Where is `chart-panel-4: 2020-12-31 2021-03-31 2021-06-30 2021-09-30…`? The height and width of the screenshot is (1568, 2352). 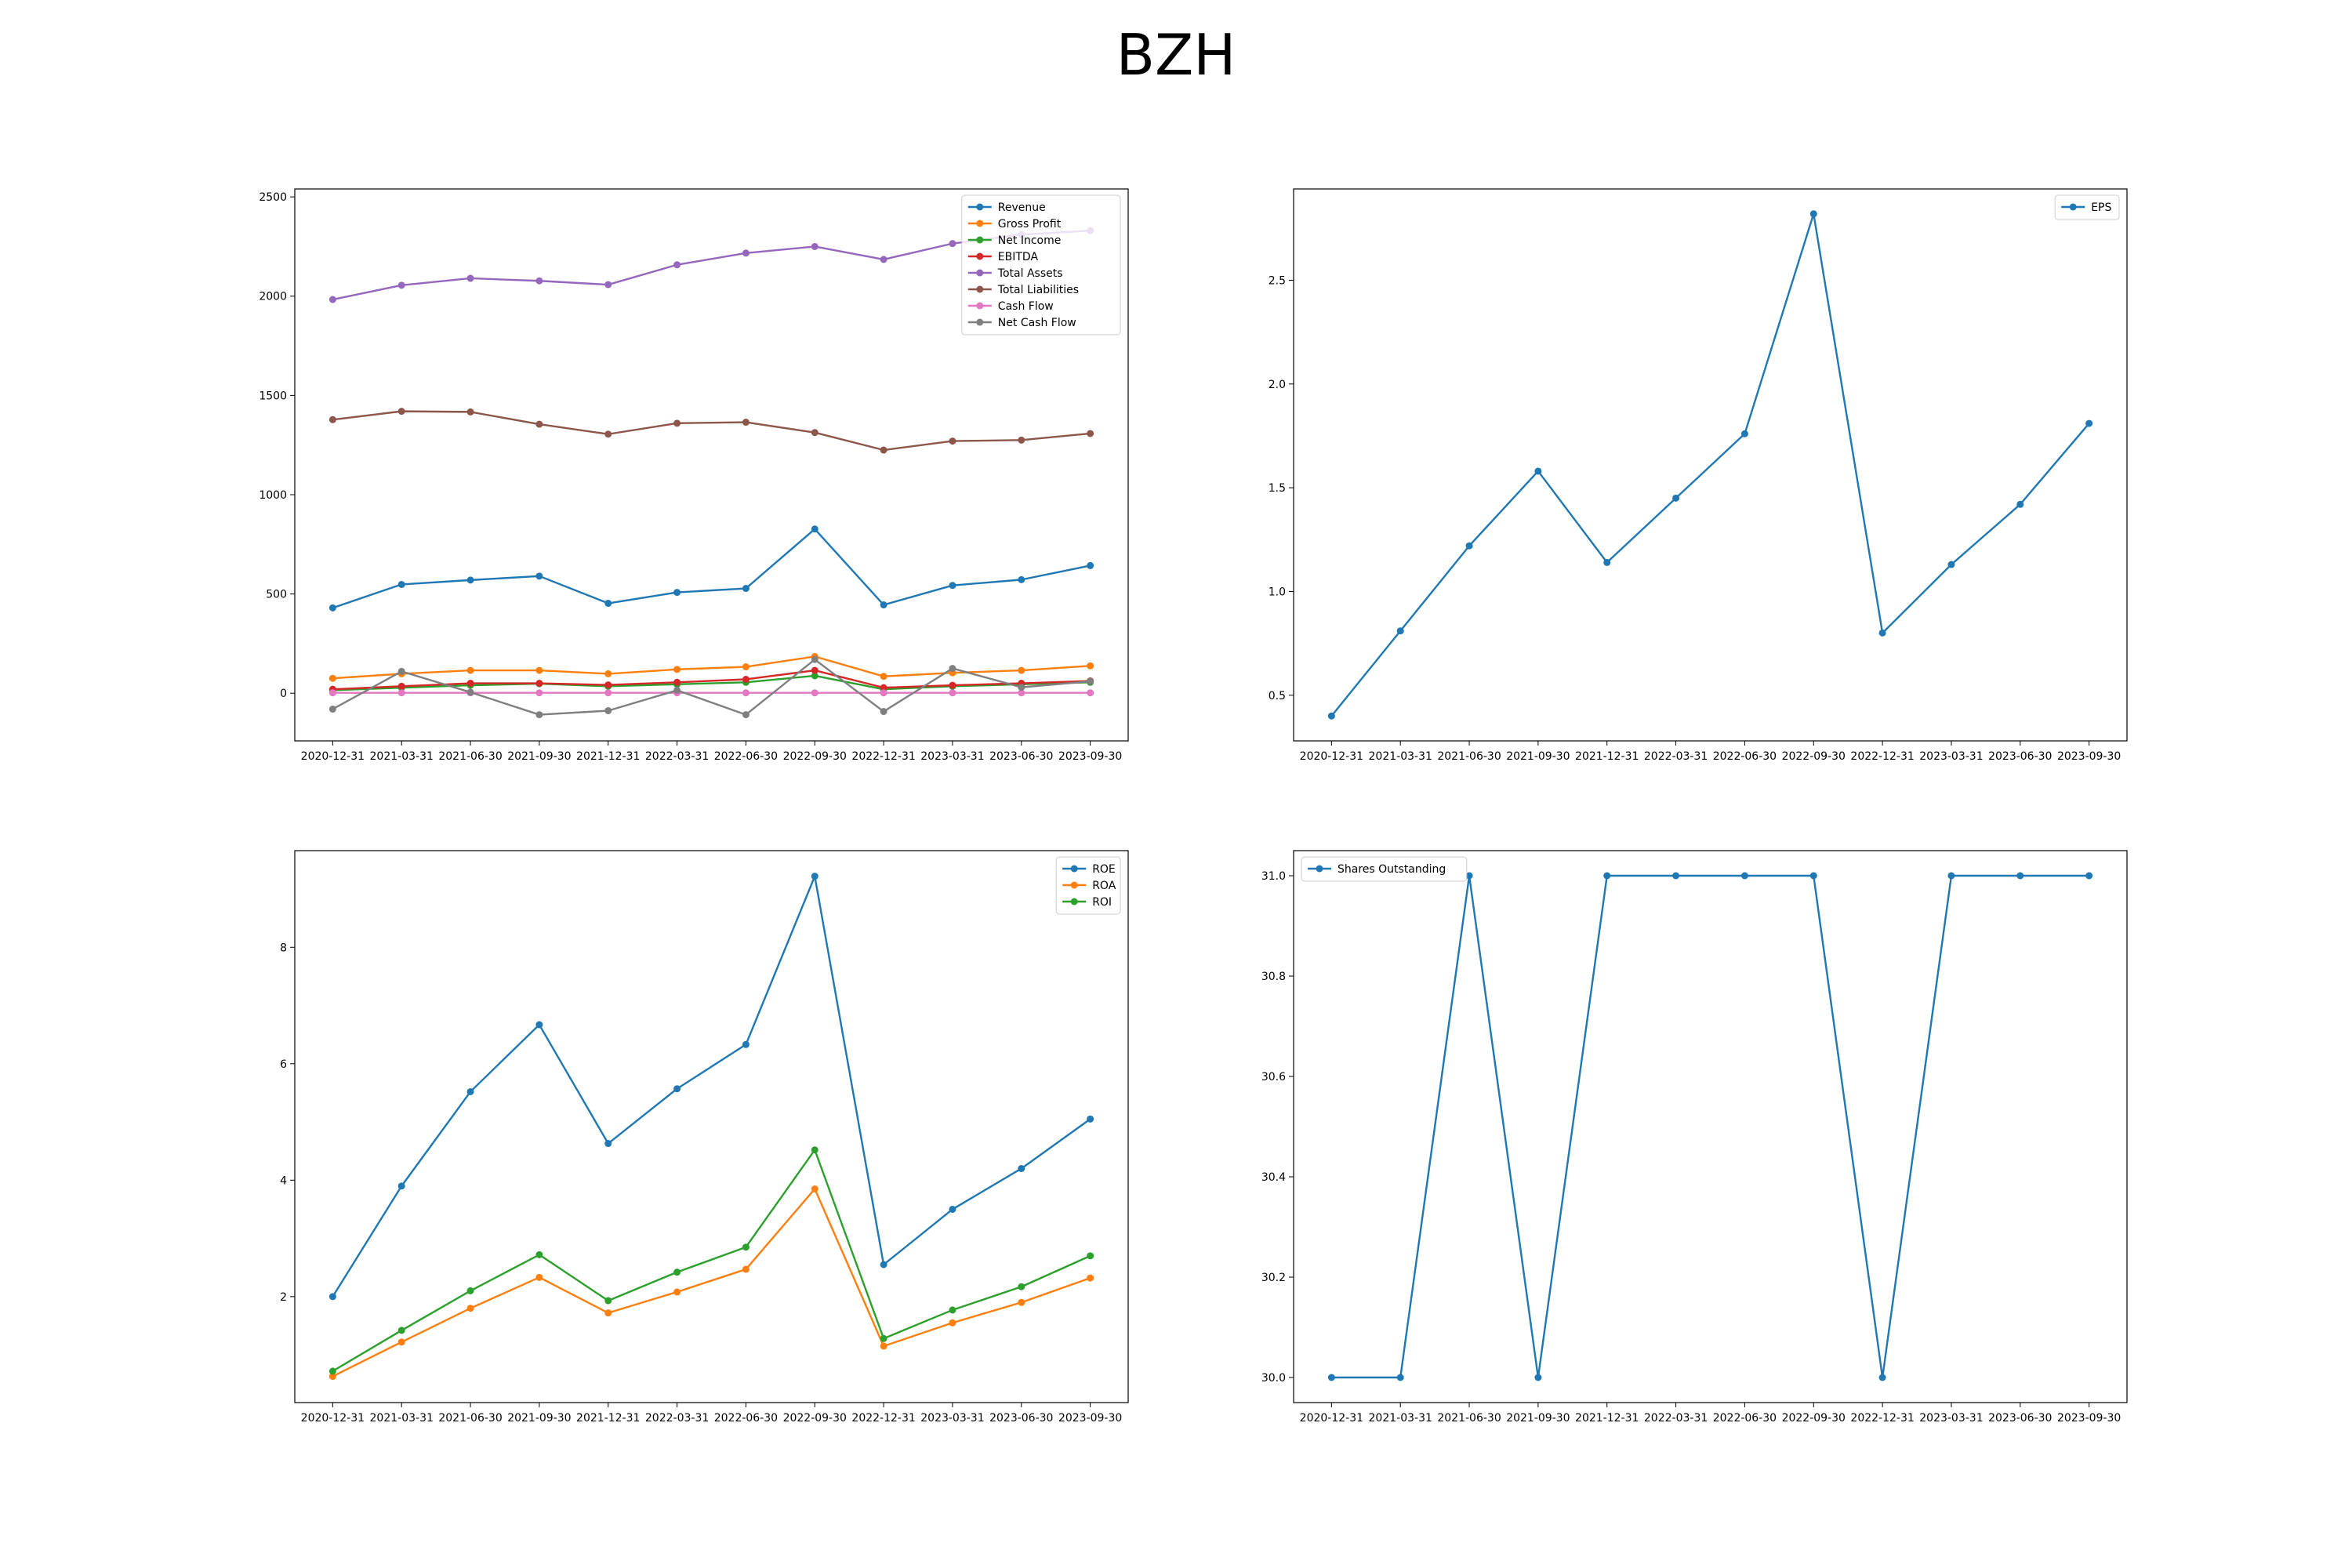
chart-panel-4: 2020-12-31 2021-03-31 2021-06-30 2021-09-30… is located at coordinates (1694, 1137).